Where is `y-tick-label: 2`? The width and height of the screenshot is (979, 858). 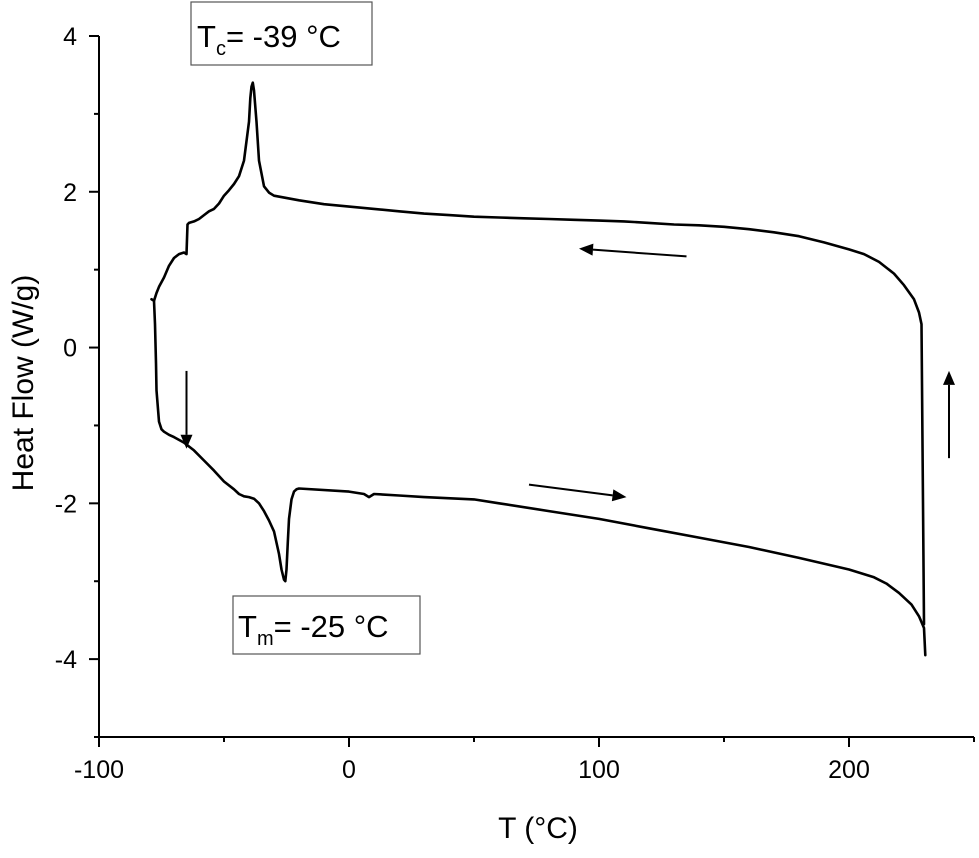 y-tick-label: 2 is located at coordinates (70, 193).